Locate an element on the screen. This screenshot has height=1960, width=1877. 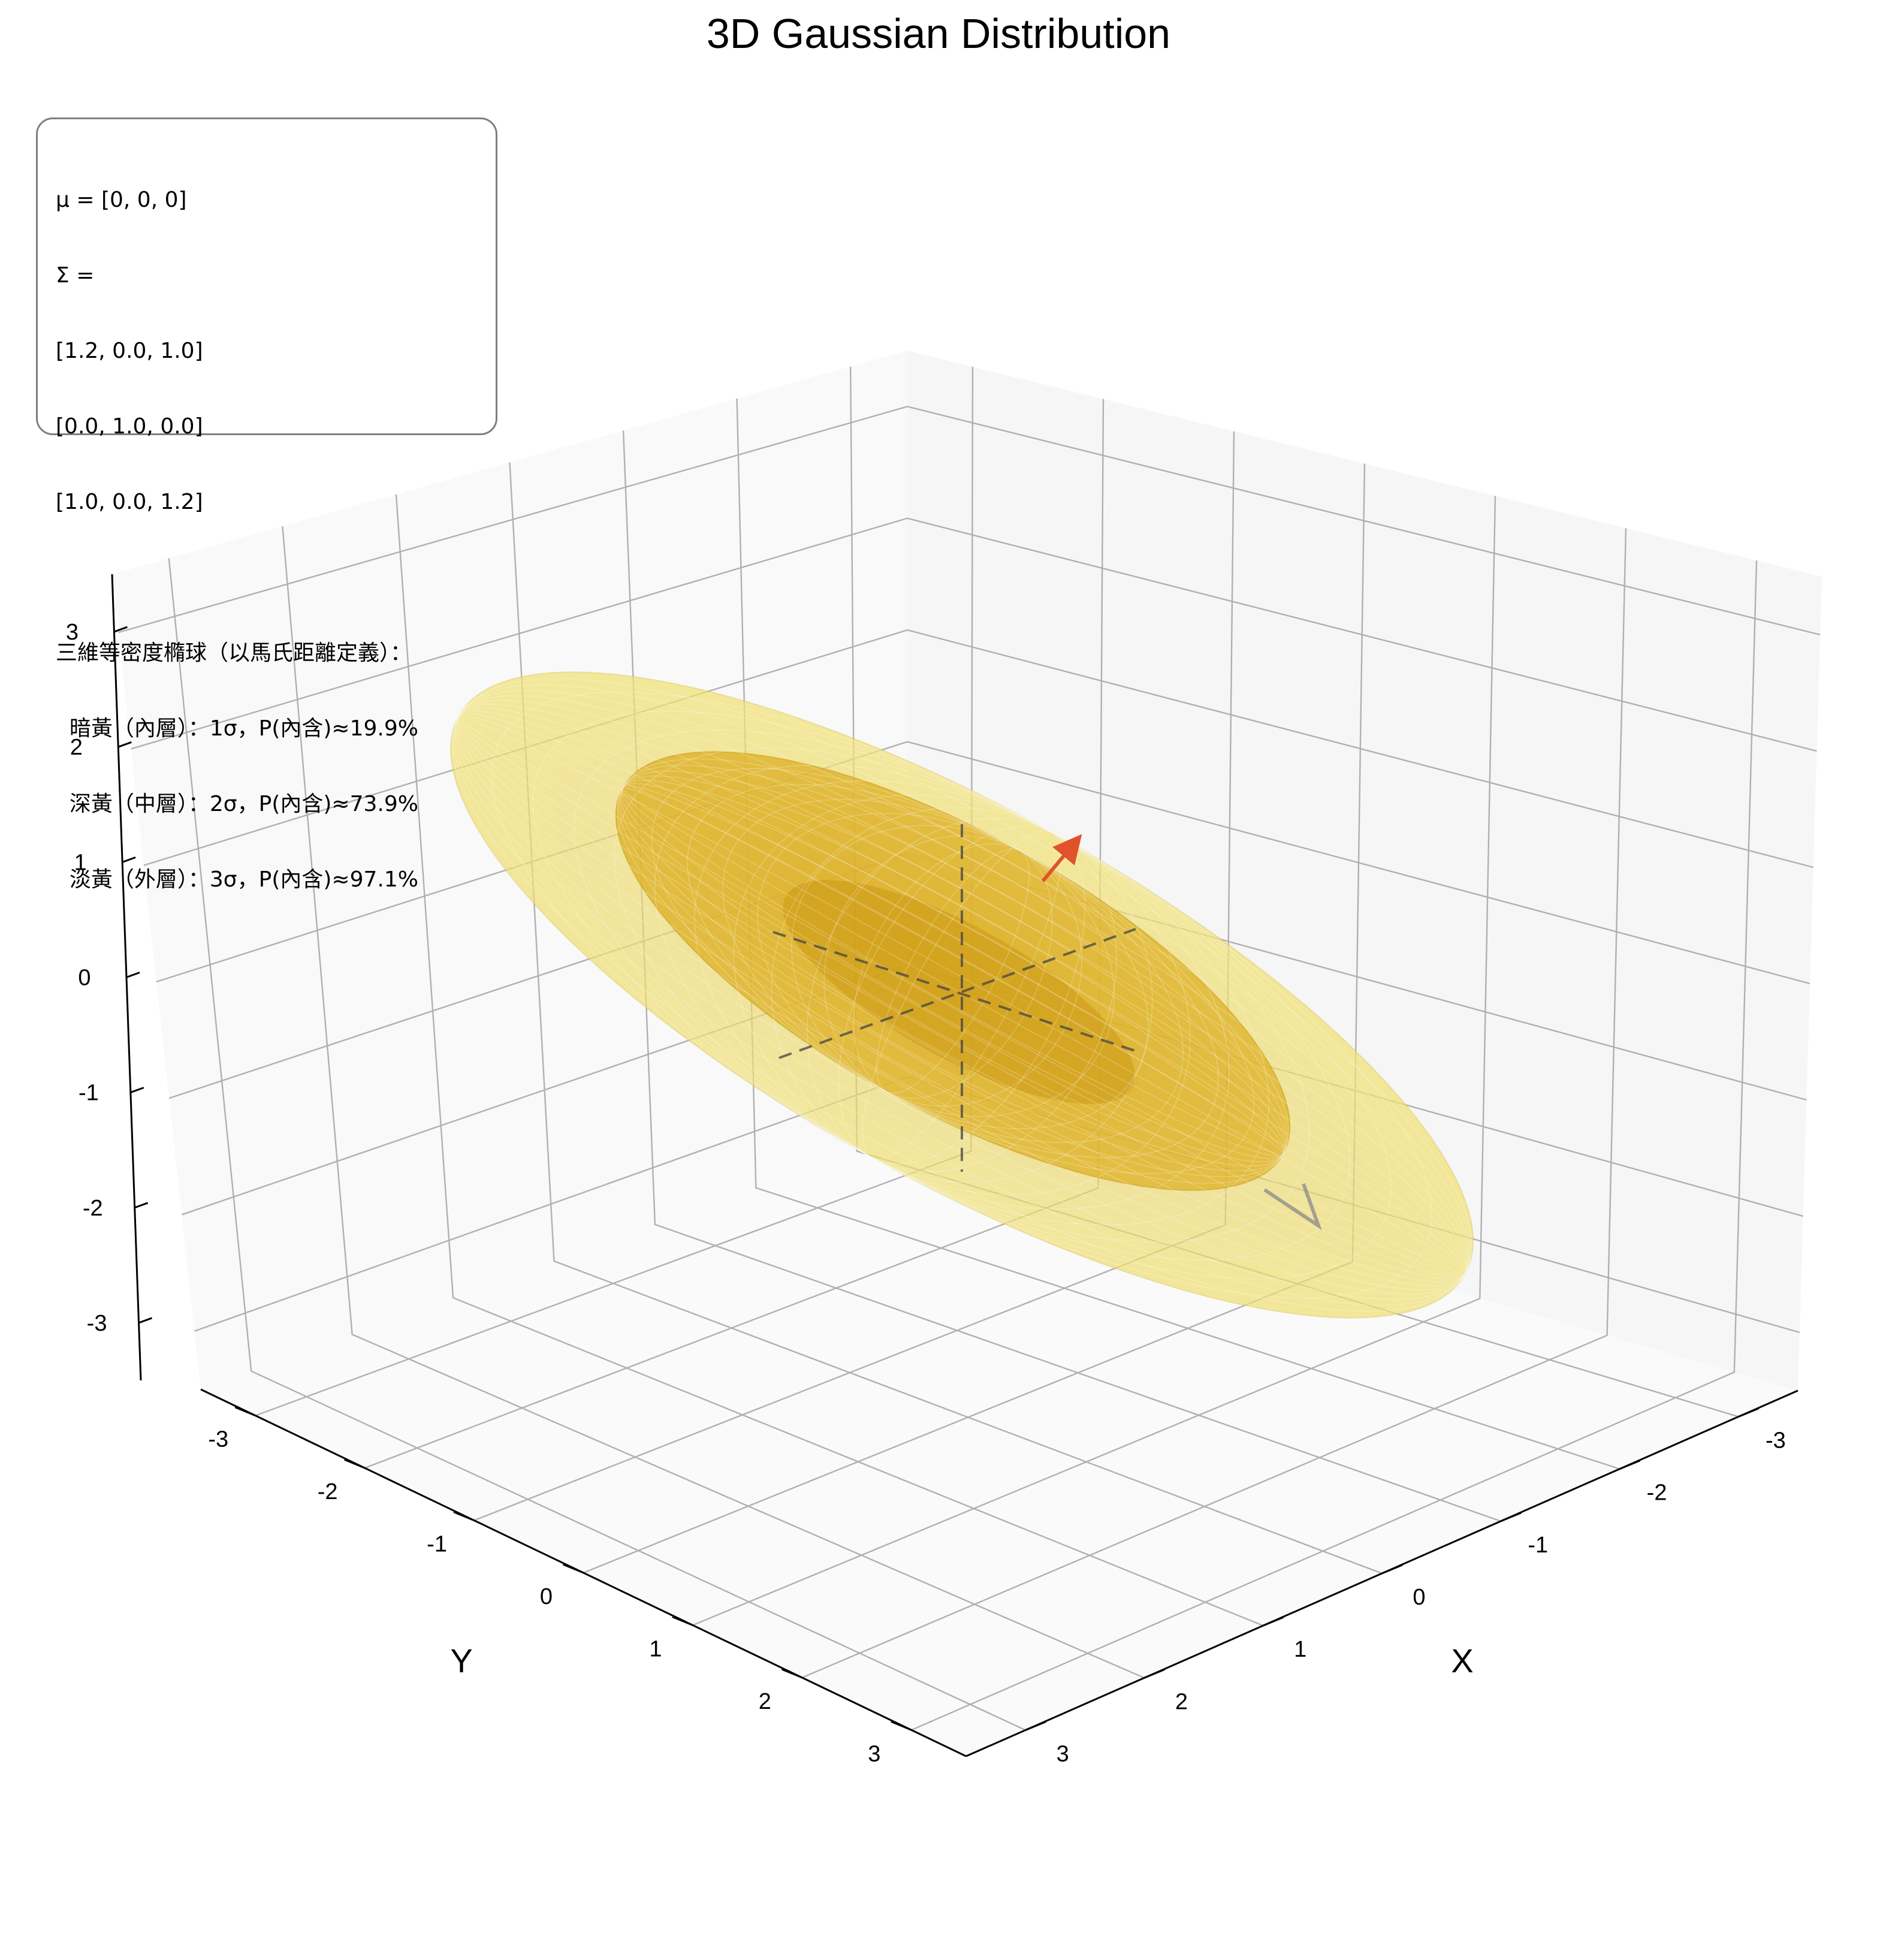
ellipsoid-middle is located at coordinates (953, 971).